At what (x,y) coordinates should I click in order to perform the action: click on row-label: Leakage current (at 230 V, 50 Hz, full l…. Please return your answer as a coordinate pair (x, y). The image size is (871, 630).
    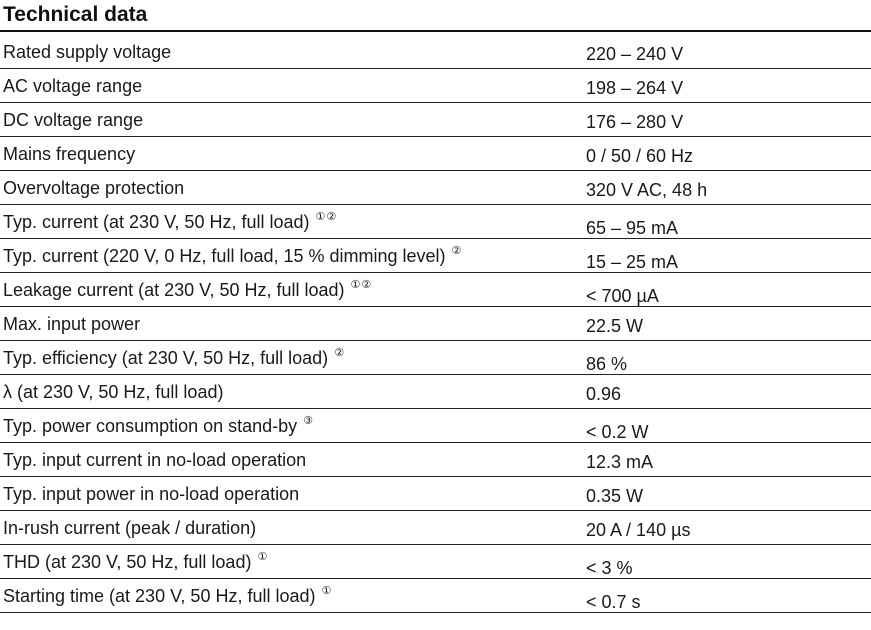
    Looking at the image, I should click on (188, 289).